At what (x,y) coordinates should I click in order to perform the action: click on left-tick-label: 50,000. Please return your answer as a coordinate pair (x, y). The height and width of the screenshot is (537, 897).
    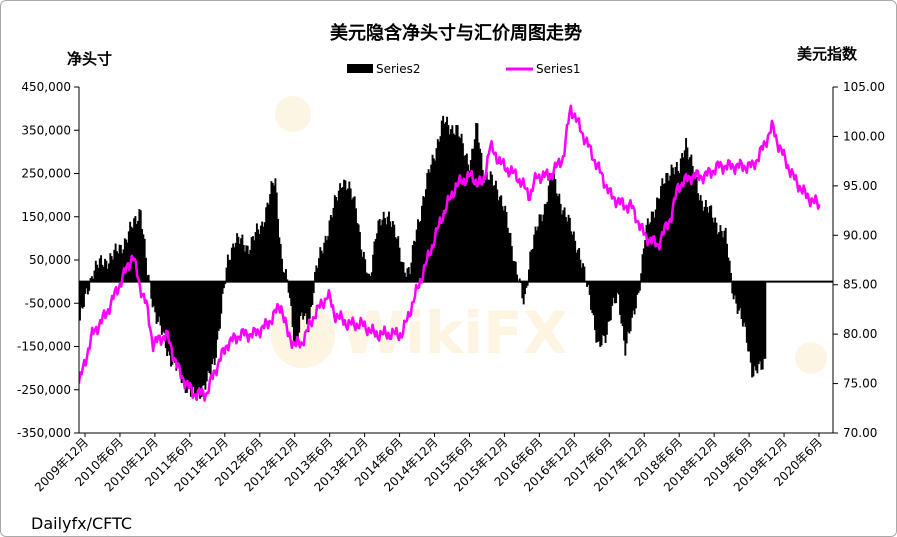
    Looking at the image, I should click on (50, 260).